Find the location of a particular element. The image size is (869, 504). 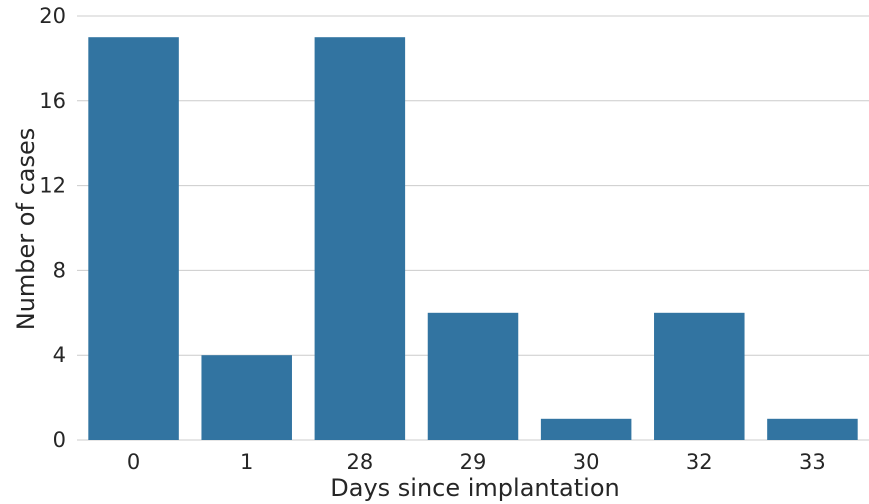

y-tick-label: 16 is located at coordinates (52, 101).